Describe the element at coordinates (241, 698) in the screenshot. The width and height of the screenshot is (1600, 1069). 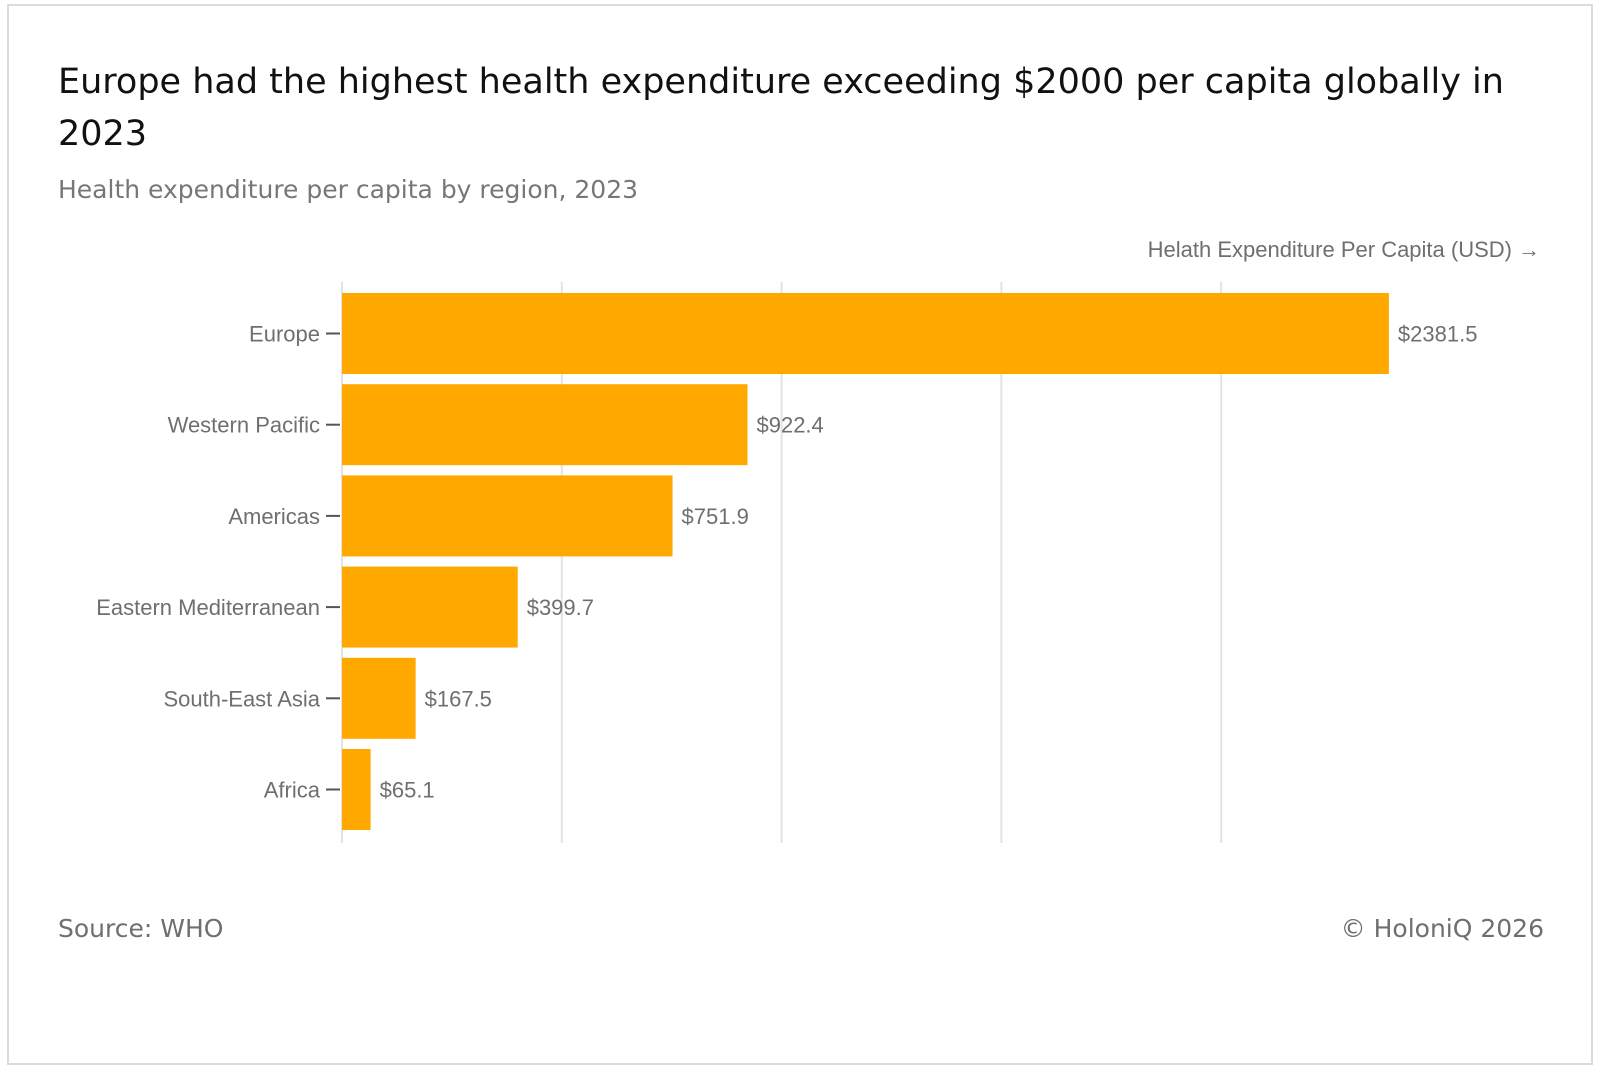
I see `y-tick-label: South-East Asia` at that location.